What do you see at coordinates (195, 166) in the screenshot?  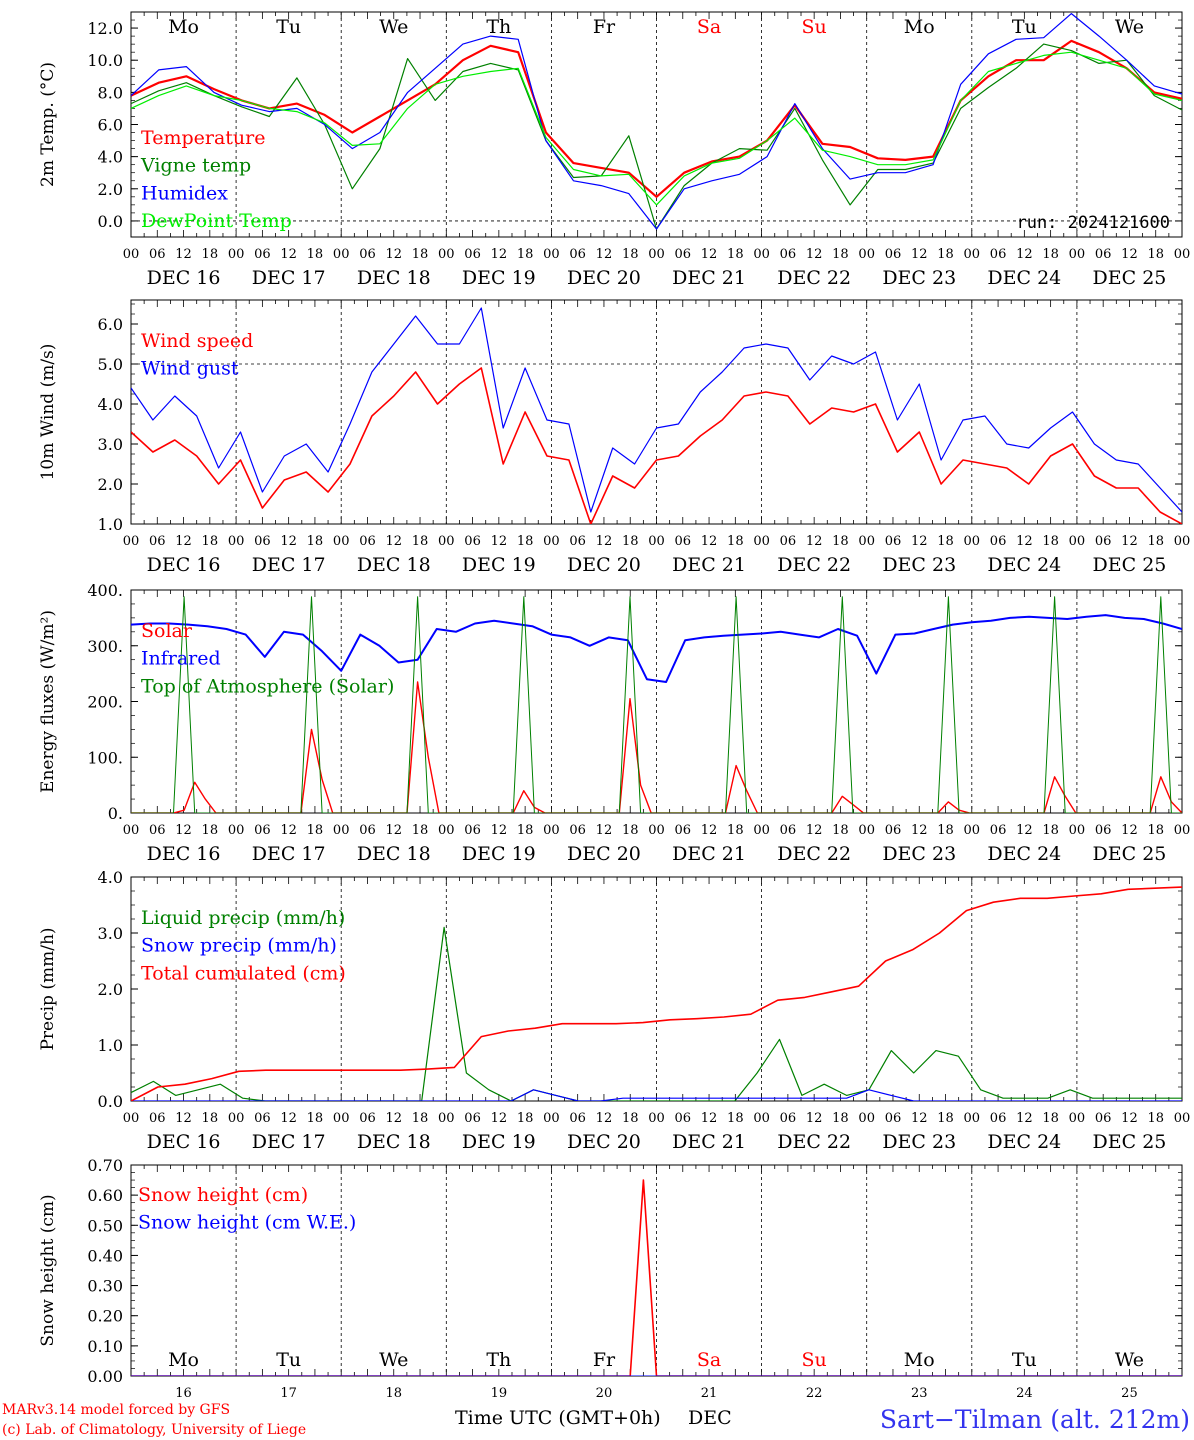 I see `legend-entry: Vigne temp` at bounding box center [195, 166].